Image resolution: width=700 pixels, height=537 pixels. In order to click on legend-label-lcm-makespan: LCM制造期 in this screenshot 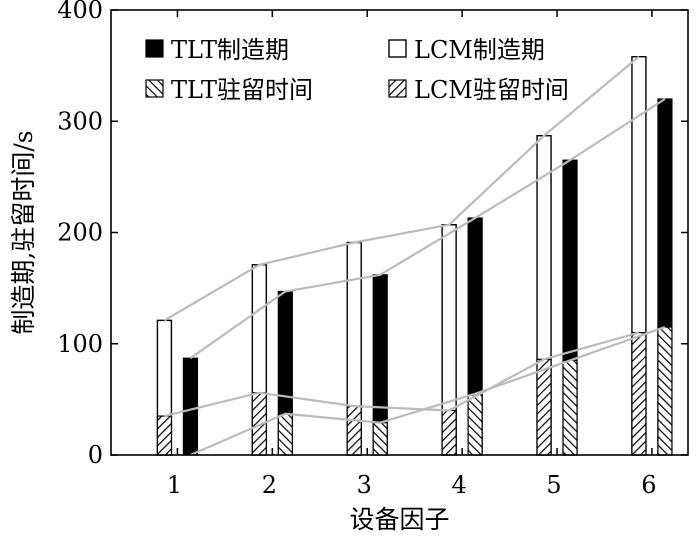, I will do `click(479, 50)`.